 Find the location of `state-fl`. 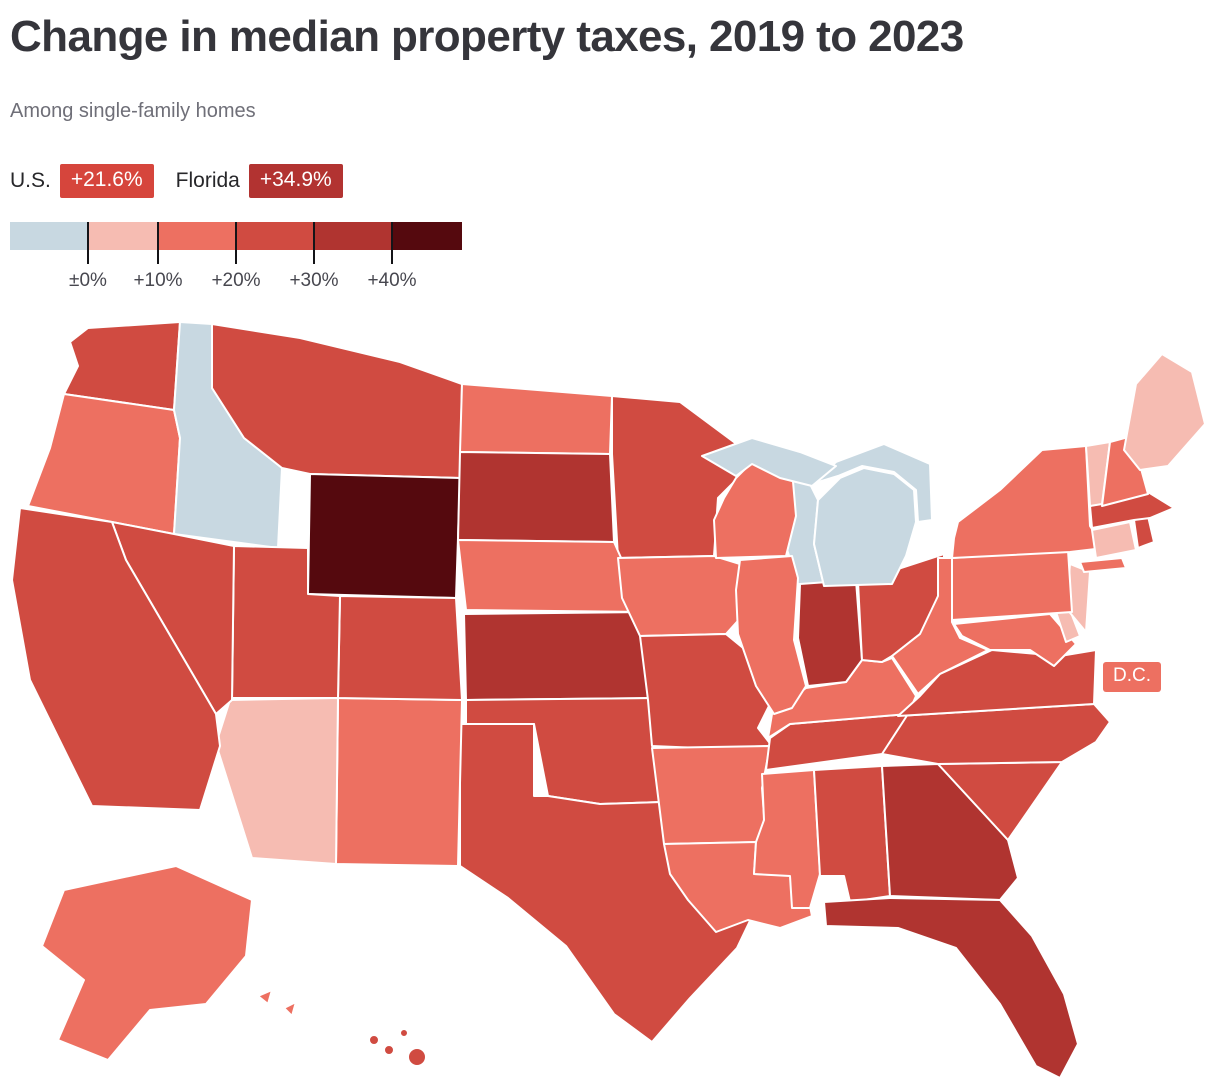

state-fl is located at coordinates (951, 988).